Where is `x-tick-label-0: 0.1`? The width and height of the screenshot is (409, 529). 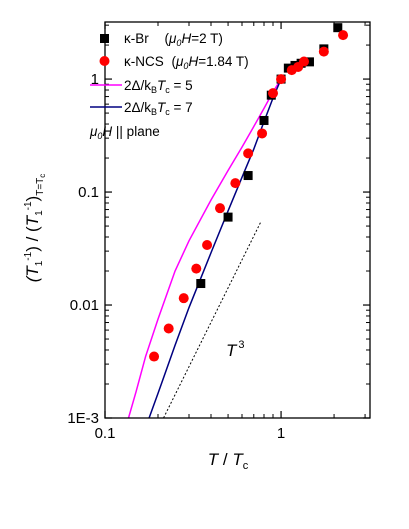 x-tick-label-0: 0.1 is located at coordinates (105, 433).